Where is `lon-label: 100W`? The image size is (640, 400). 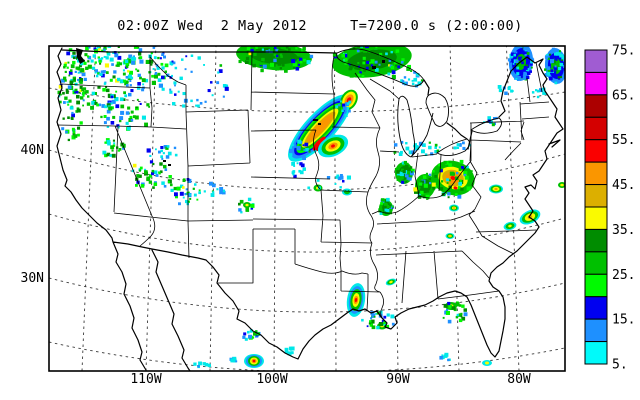
lon-label: 100W is located at coordinates (271, 379).